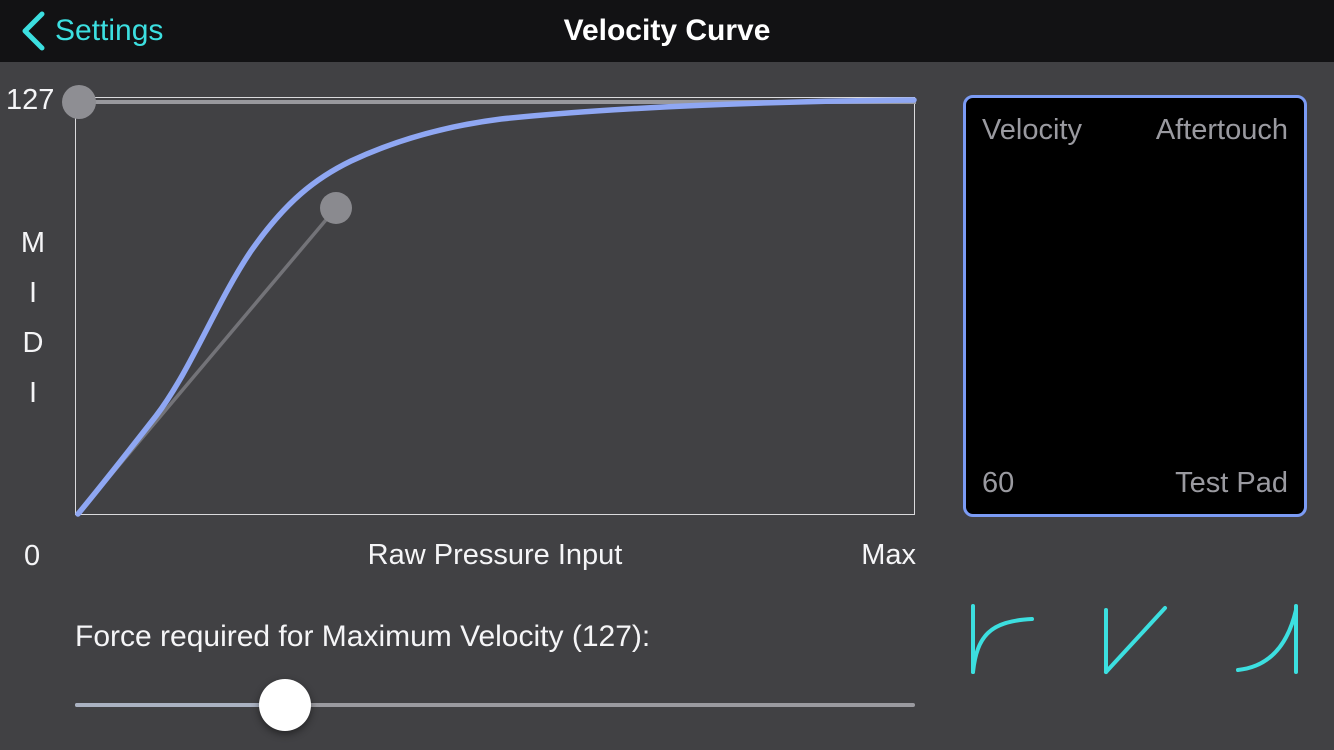 The width and height of the screenshot is (1334, 750). I want to click on preset-linear-curve-button, so click(1135, 638).